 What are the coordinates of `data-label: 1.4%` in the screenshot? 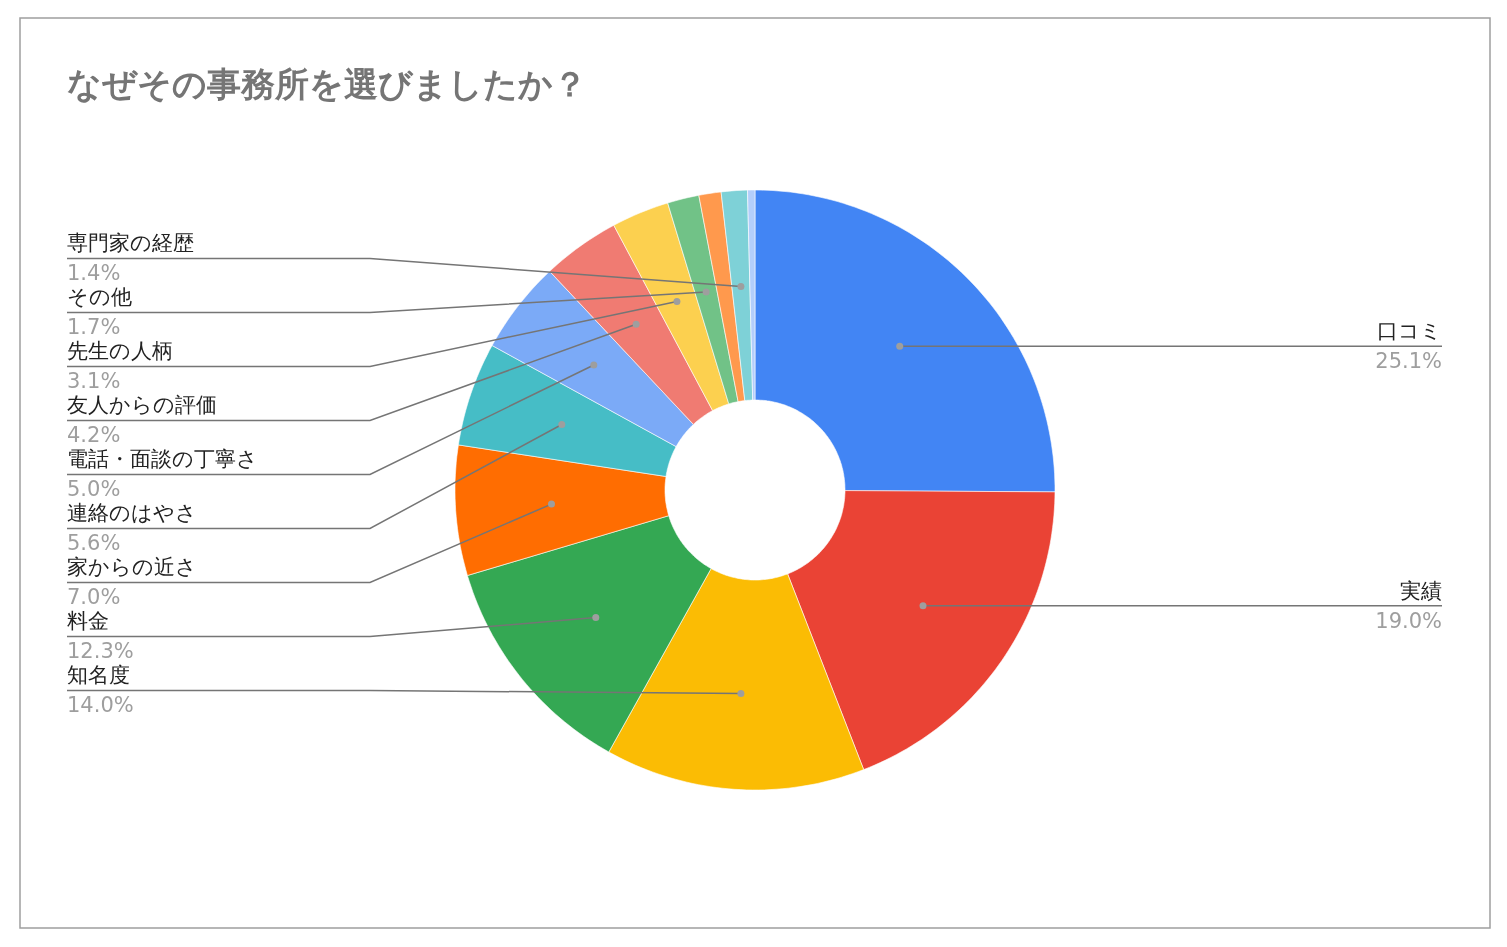 It's located at (94, 273).